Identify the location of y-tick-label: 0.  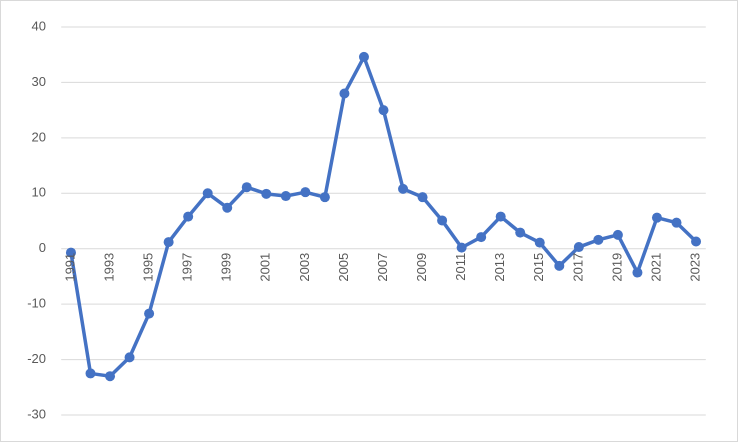
(42, 247).